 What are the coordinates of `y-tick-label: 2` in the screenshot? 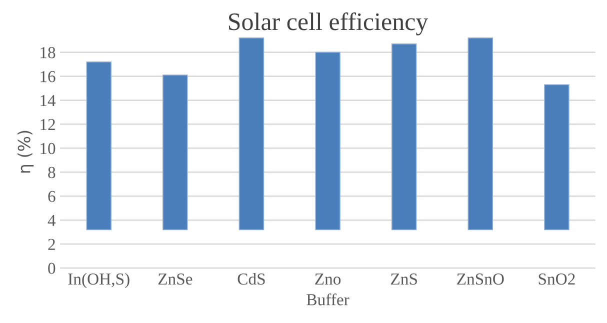 It's located at (51, 244).